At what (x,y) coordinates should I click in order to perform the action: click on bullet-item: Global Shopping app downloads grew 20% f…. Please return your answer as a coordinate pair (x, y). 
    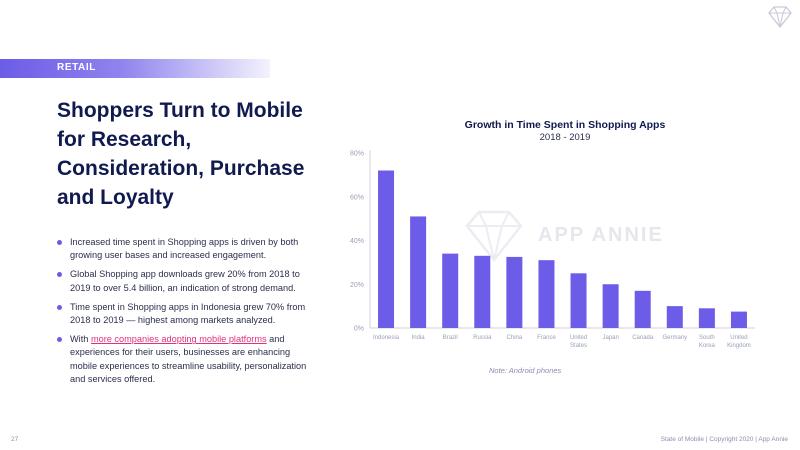
    Looking at the image, I should click on (187, 281).